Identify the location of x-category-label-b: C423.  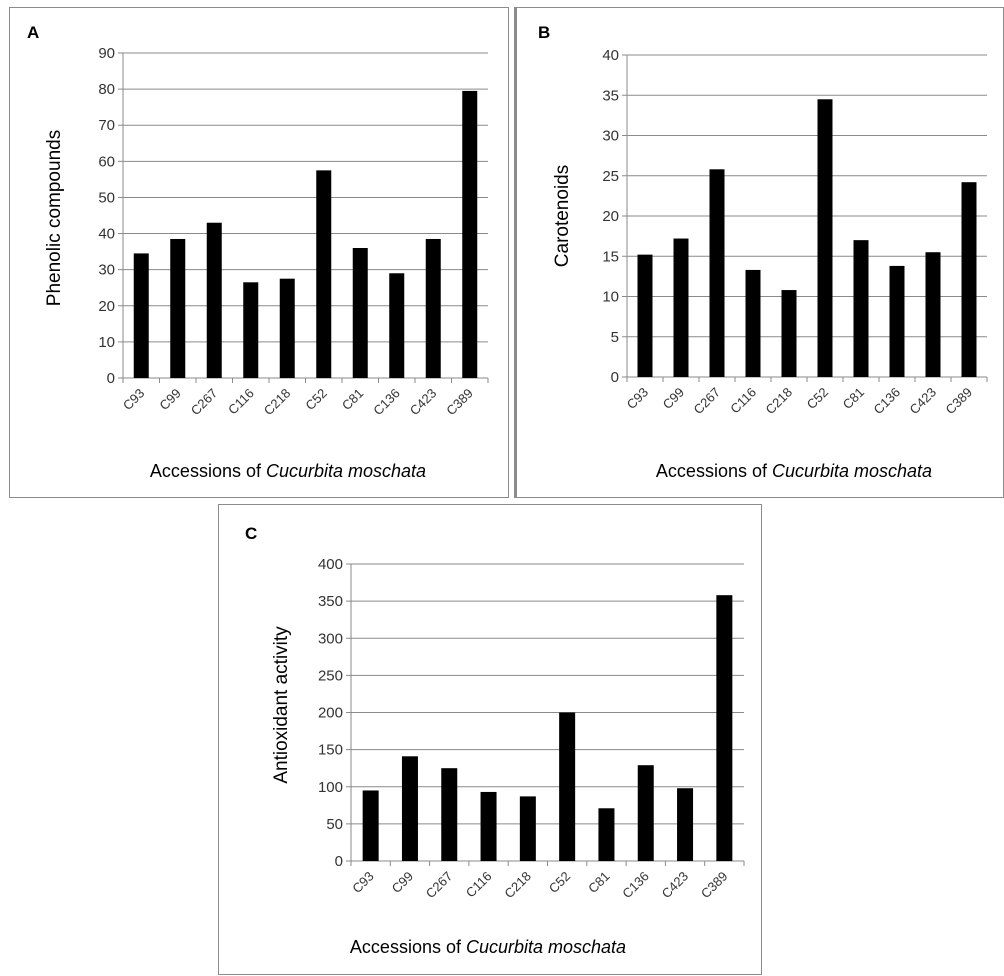
(923, 401).